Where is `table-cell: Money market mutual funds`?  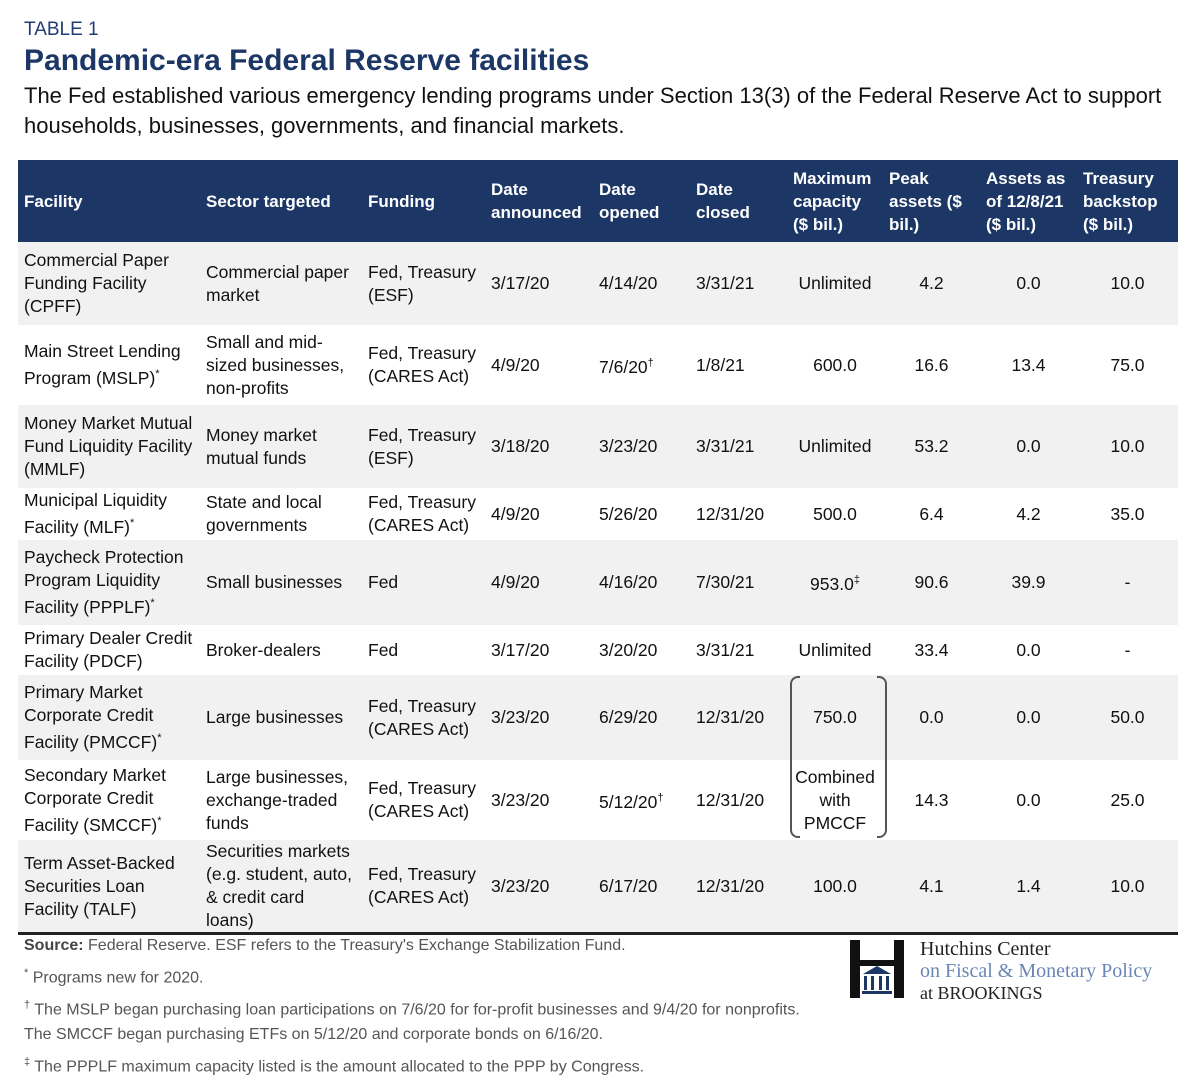
table-cell: Money market mutual funds is located at coordinates (281, 446).